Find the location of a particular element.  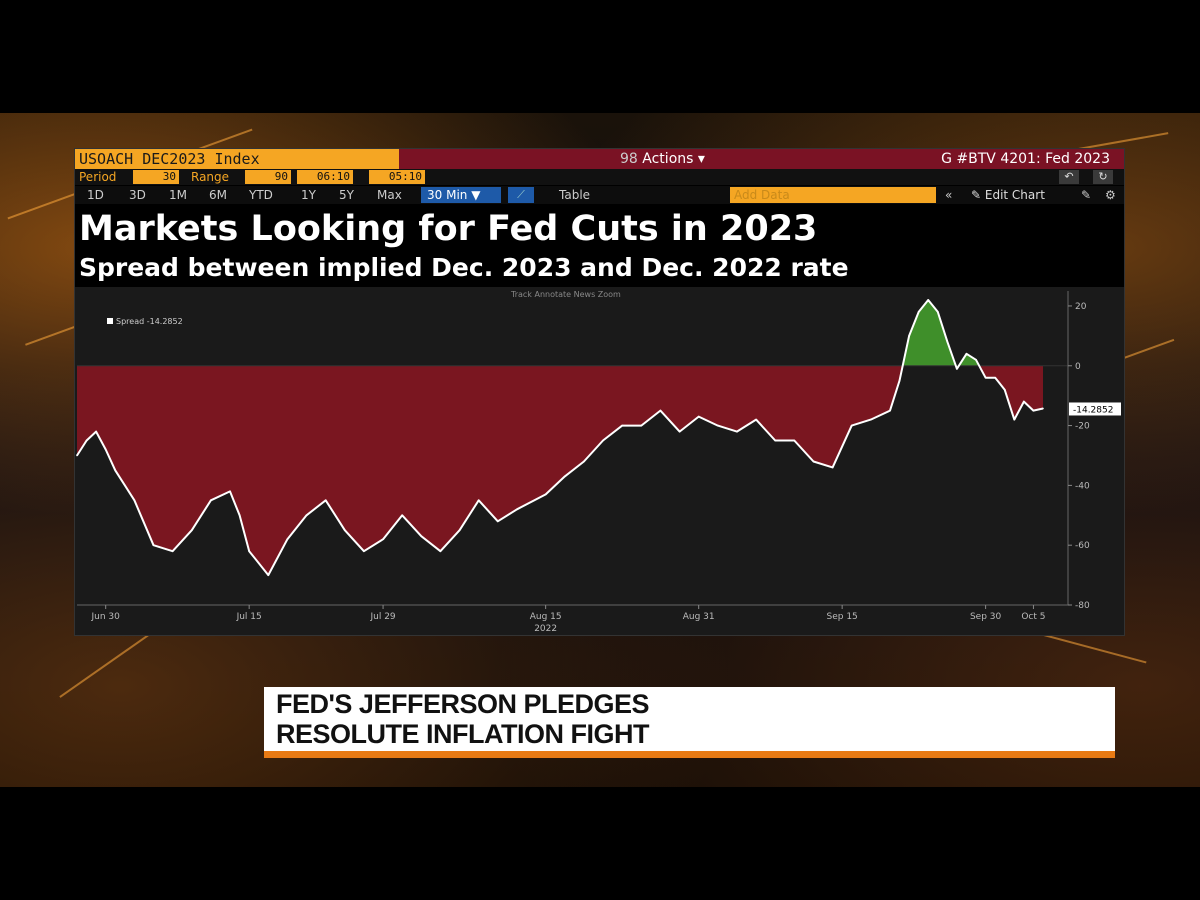

interval-dropdown: 30 Min ▼ is located at coordinates (461, 195).